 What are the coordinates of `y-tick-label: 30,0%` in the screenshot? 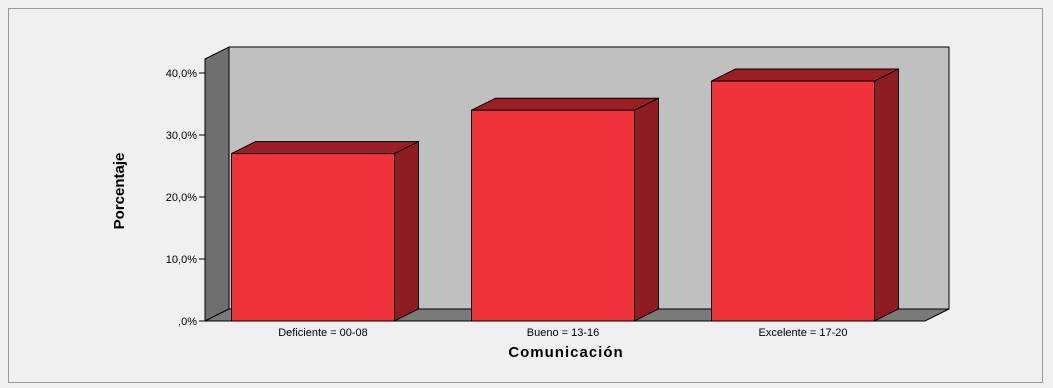 It's located at (181, 136).